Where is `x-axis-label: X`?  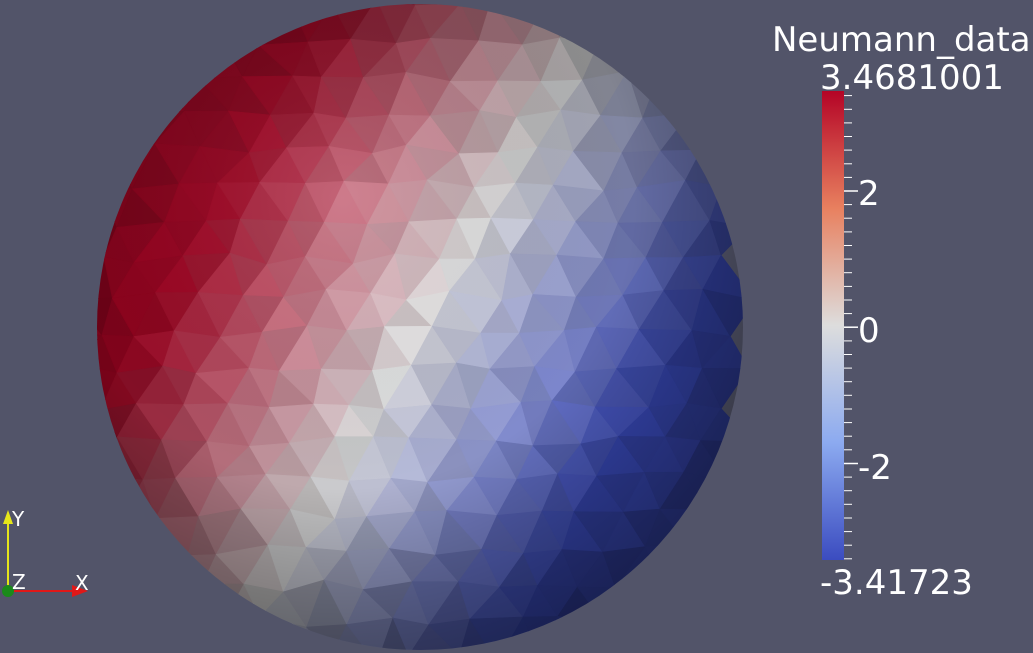 x-axis-label: X is located at coordinates (82, 583).